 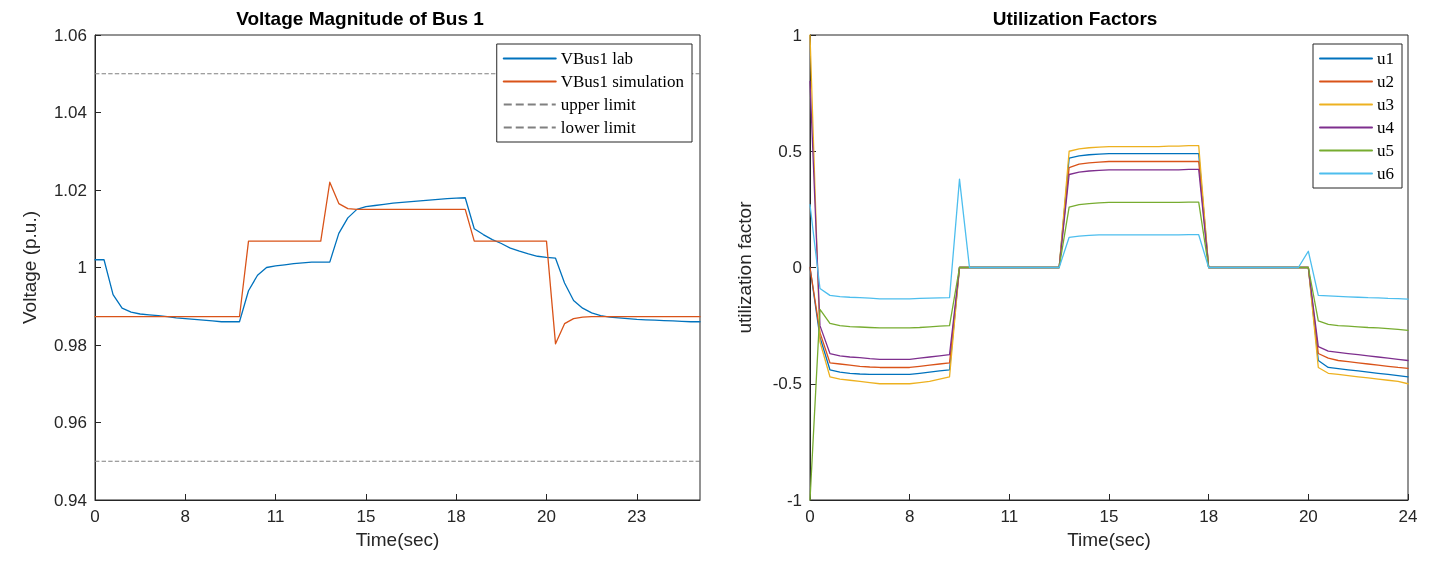 I want to click on x-tick-label: 23, so click(x=637, y=516).